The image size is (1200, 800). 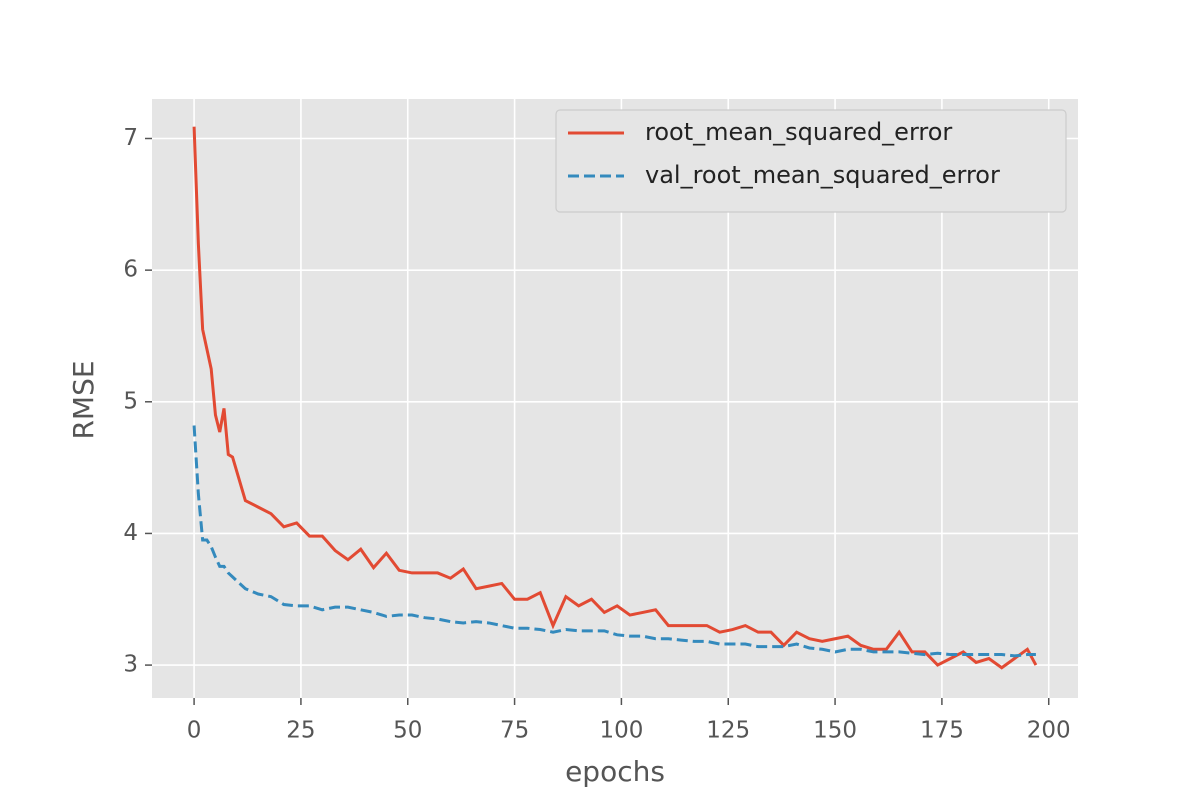 I want to click on x-tick-label: 75, so click(x=514, y=731).